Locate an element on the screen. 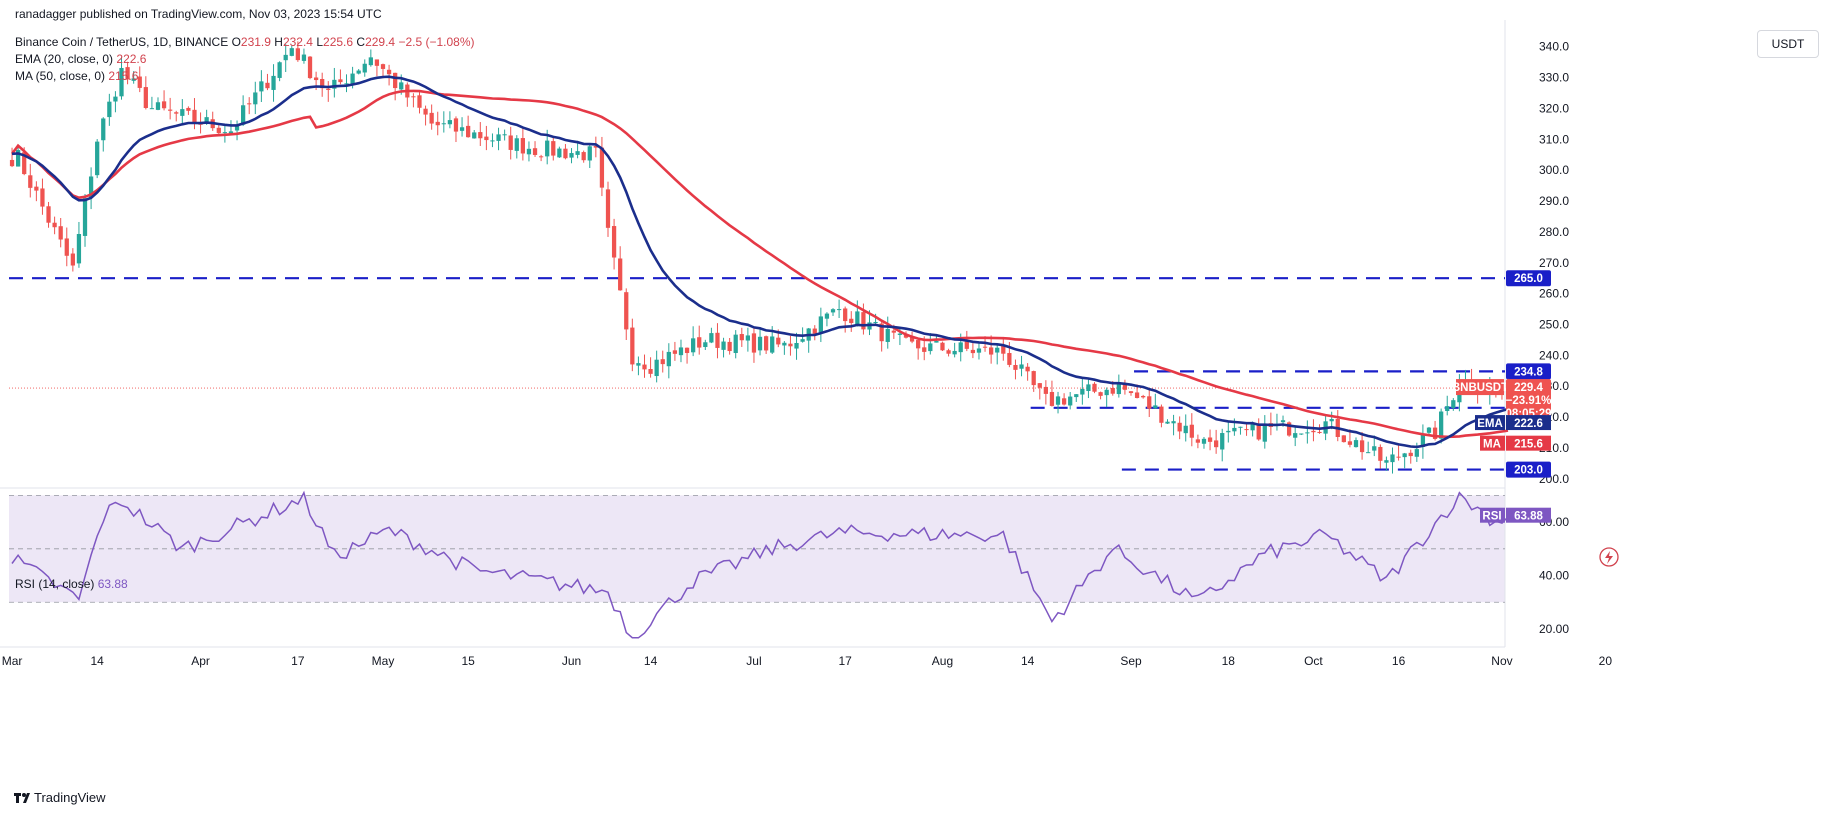 The width and height of the screenshot is (1827, 815). tradingview-footer: TradingView is located at coordinates (60, 797).